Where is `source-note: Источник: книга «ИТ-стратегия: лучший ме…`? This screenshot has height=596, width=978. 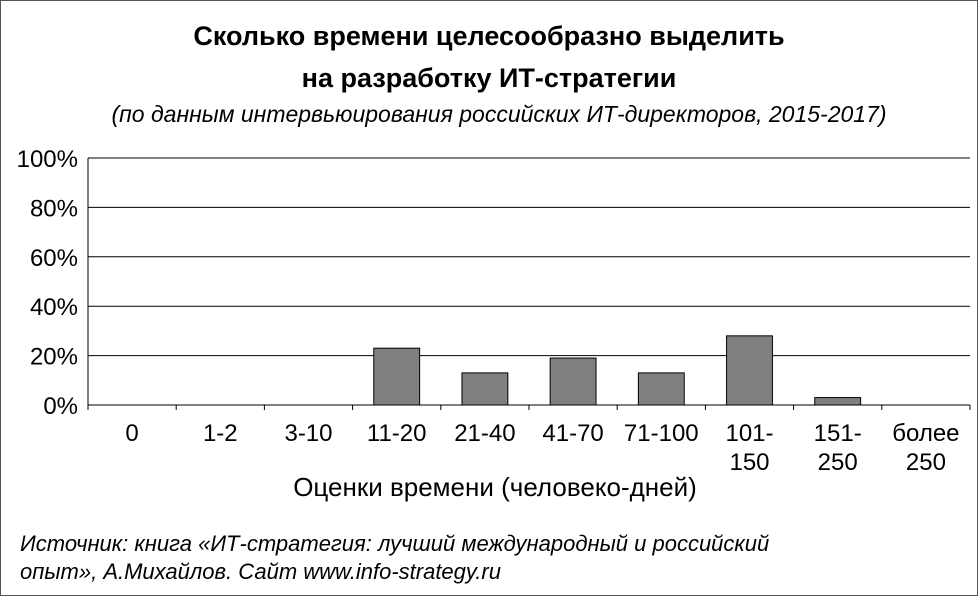 source-note: Источник: книга «ИТ-стратегия: лучший ме… is located at coordinates (470, 558).